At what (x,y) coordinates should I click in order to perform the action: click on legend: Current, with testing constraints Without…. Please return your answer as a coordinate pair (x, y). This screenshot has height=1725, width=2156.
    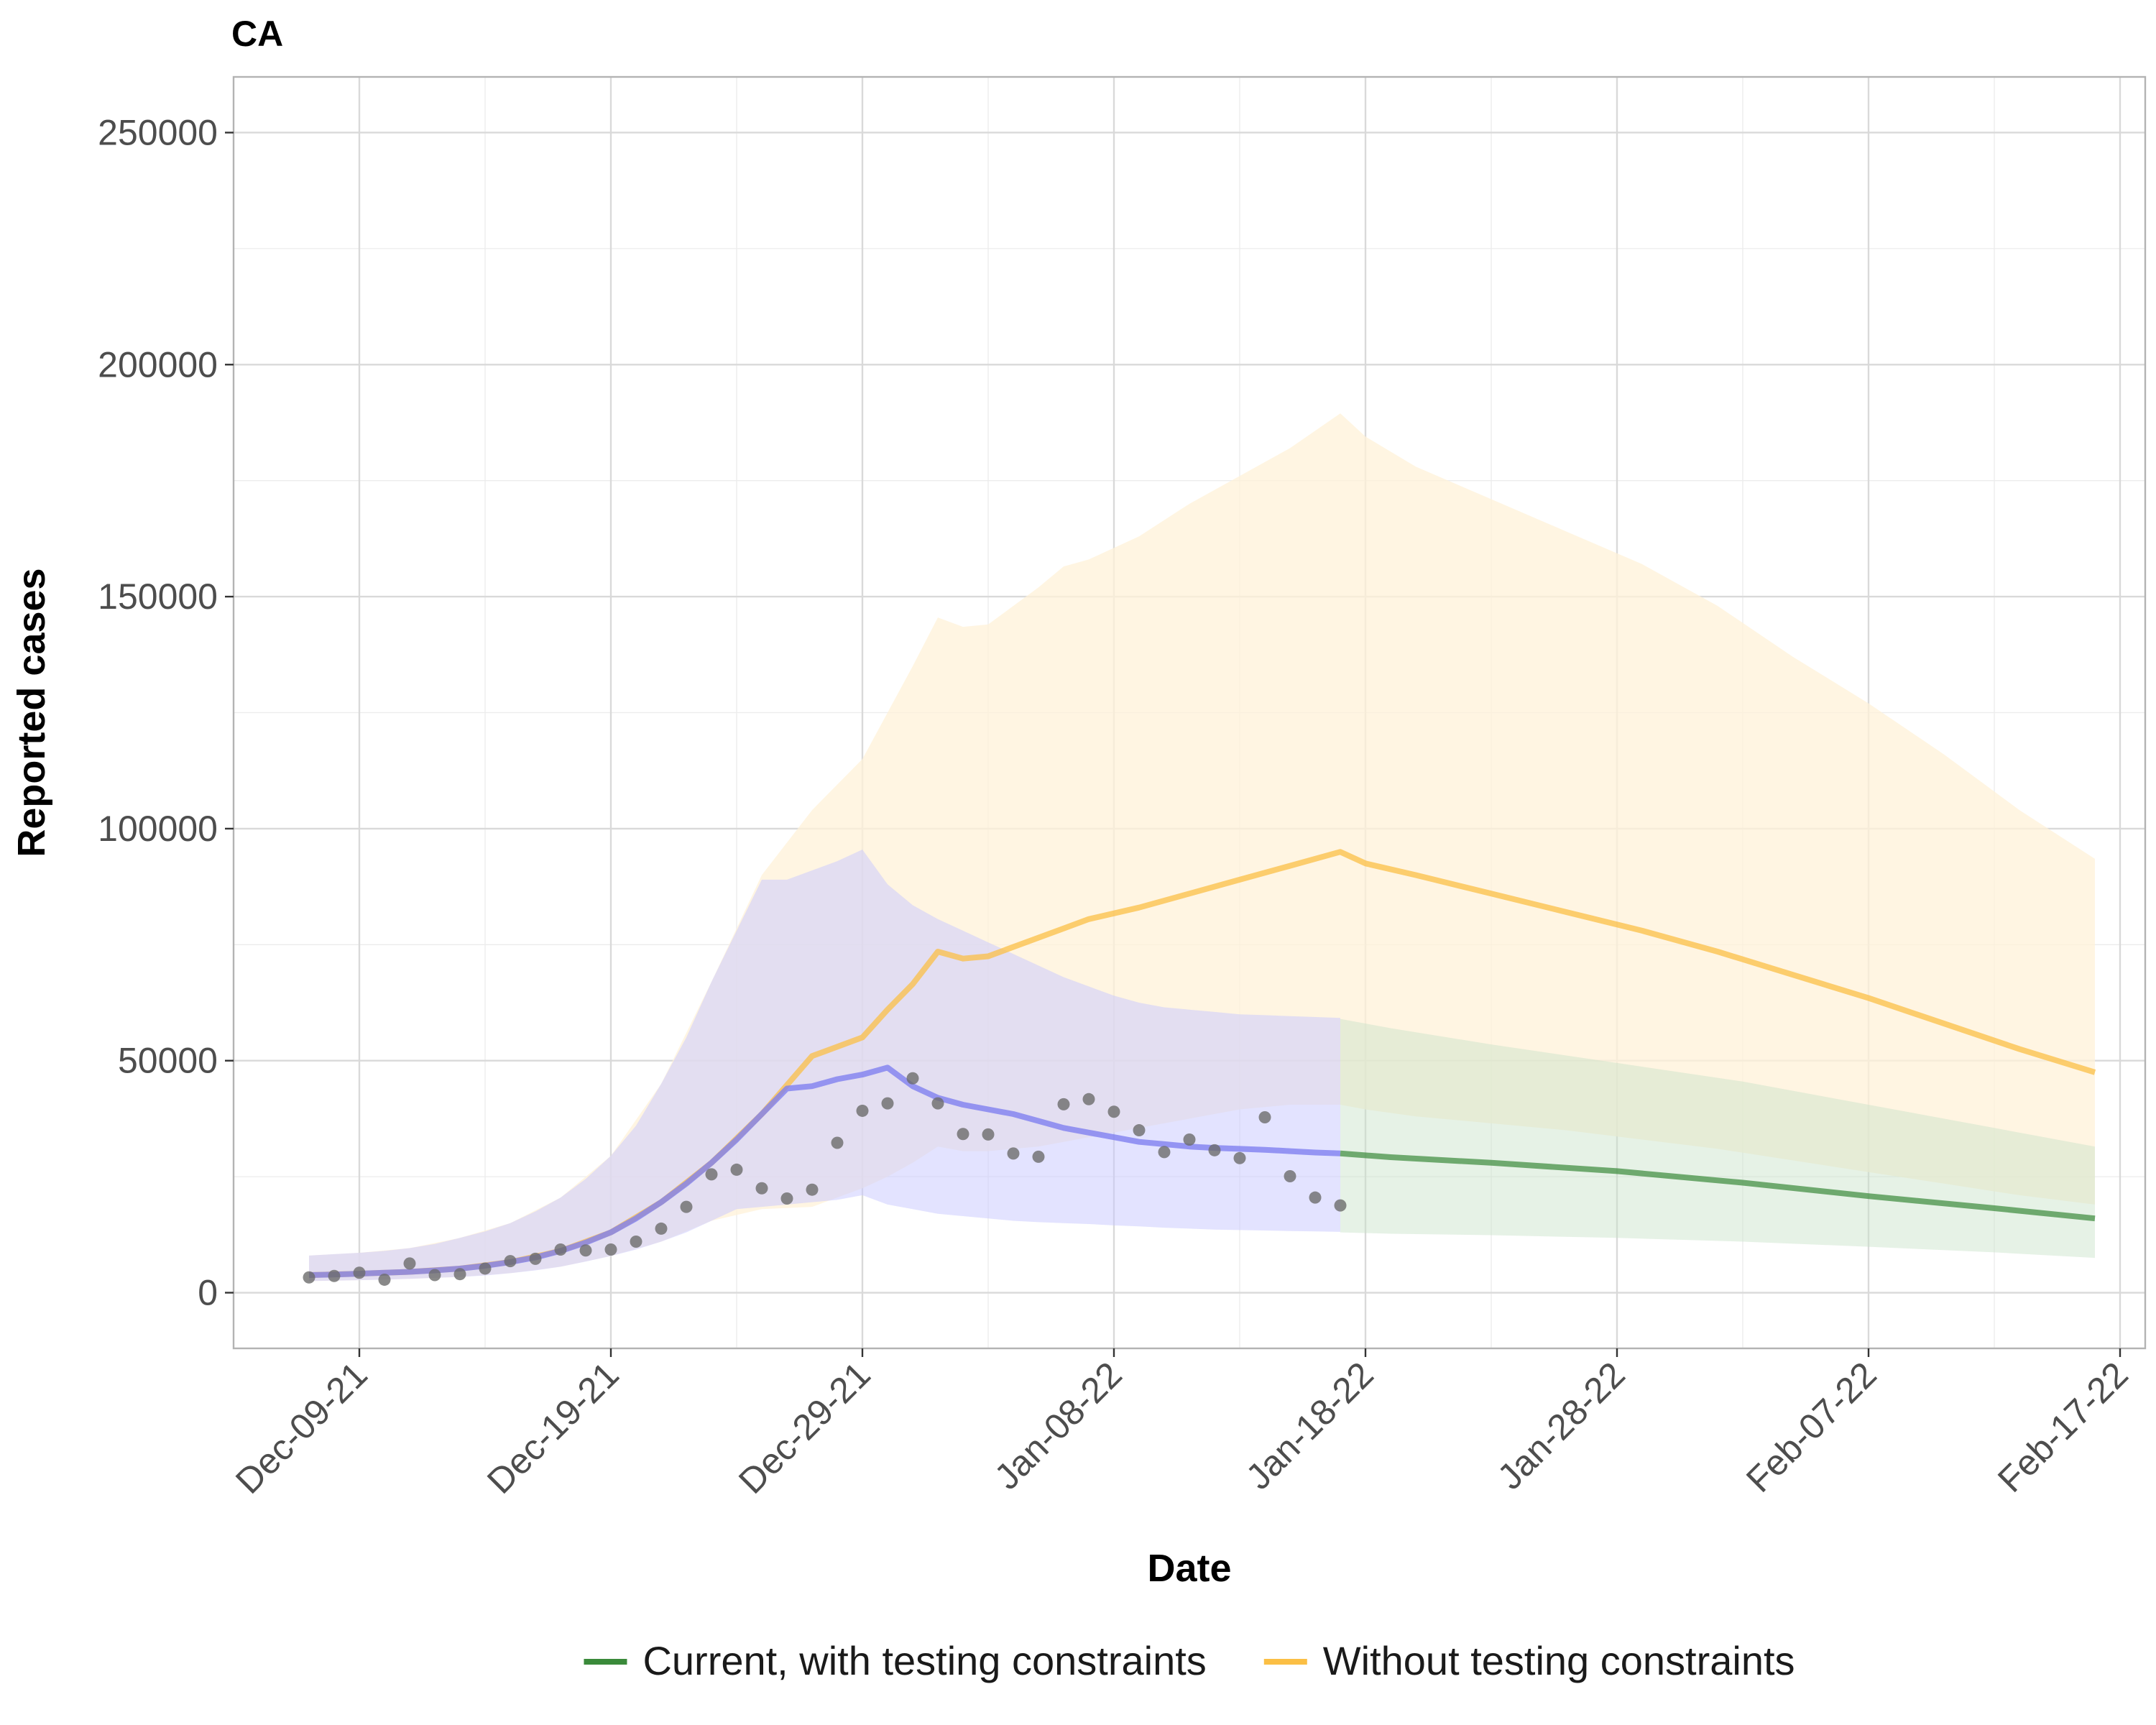
    Looking at the image, I should click on (1189, 1660).